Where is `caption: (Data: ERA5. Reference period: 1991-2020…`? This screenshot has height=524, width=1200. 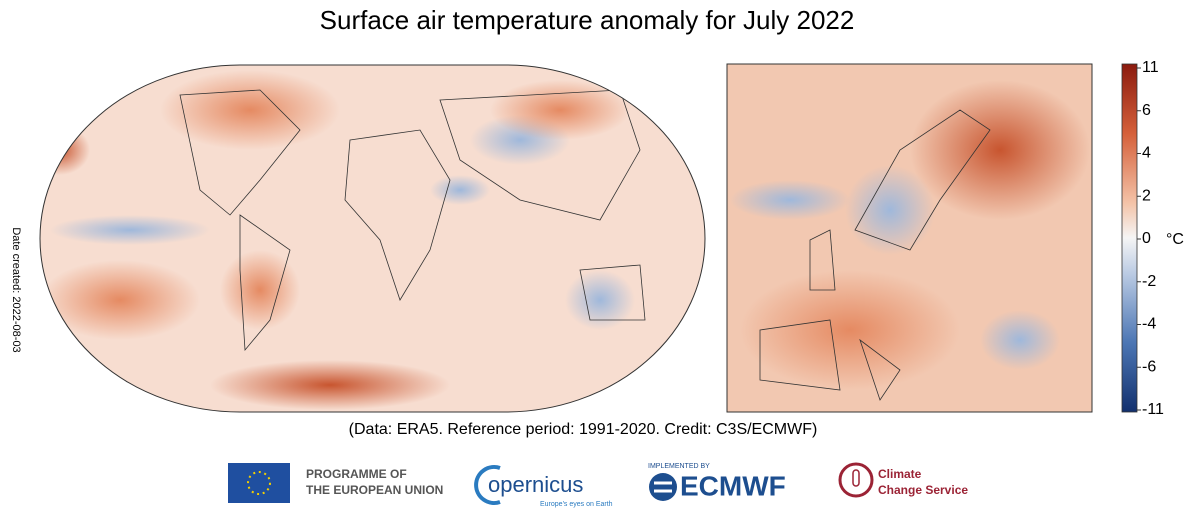
caption: (Data: ERA5. Reference period: 1991-2020… is located at coordinates (583, 429).